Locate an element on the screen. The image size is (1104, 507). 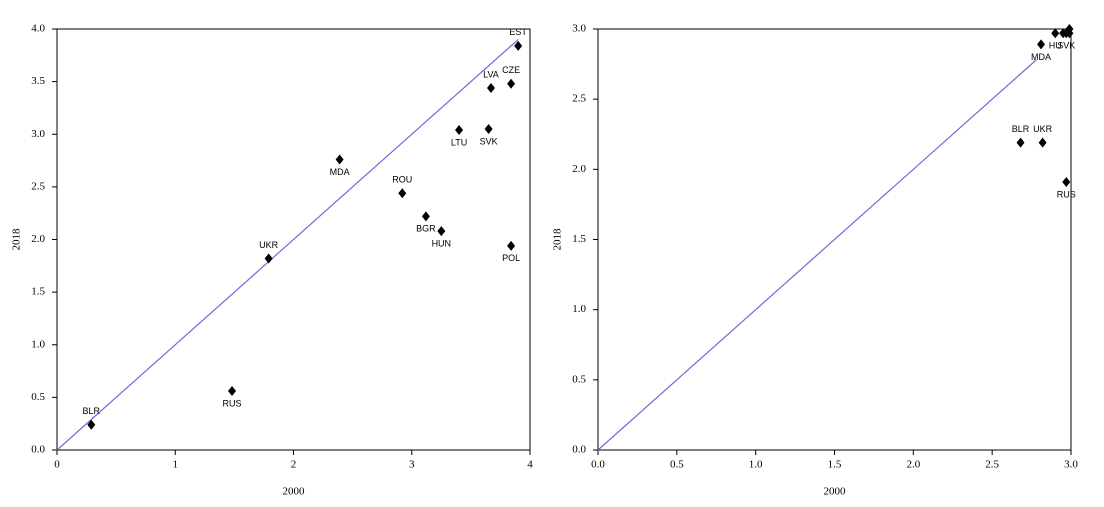
point-label: EST is located at coordinates (518, 32).